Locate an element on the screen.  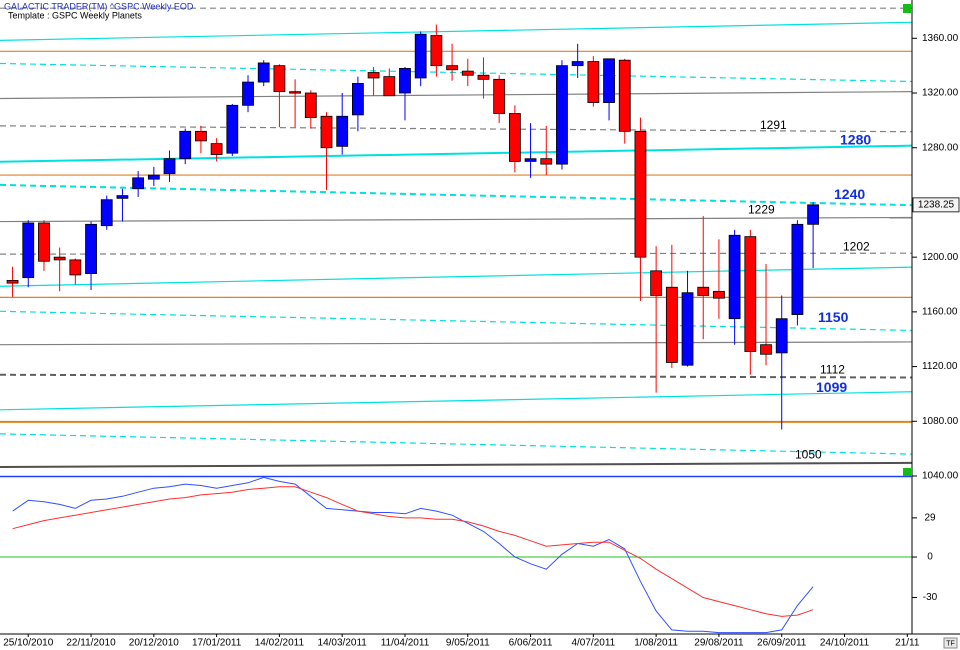
last-price-label: 1238.25 is located at coordinates (936, 204).